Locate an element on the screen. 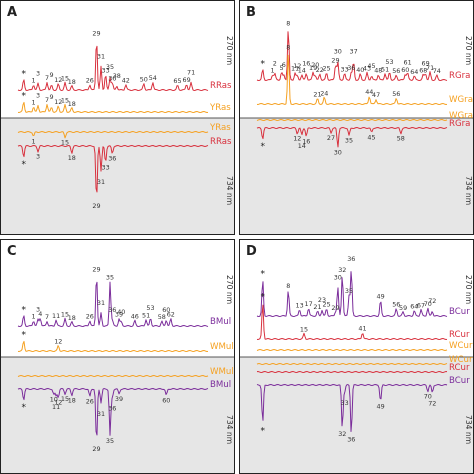  panel-letter: D is located at coordinates (251, 251).